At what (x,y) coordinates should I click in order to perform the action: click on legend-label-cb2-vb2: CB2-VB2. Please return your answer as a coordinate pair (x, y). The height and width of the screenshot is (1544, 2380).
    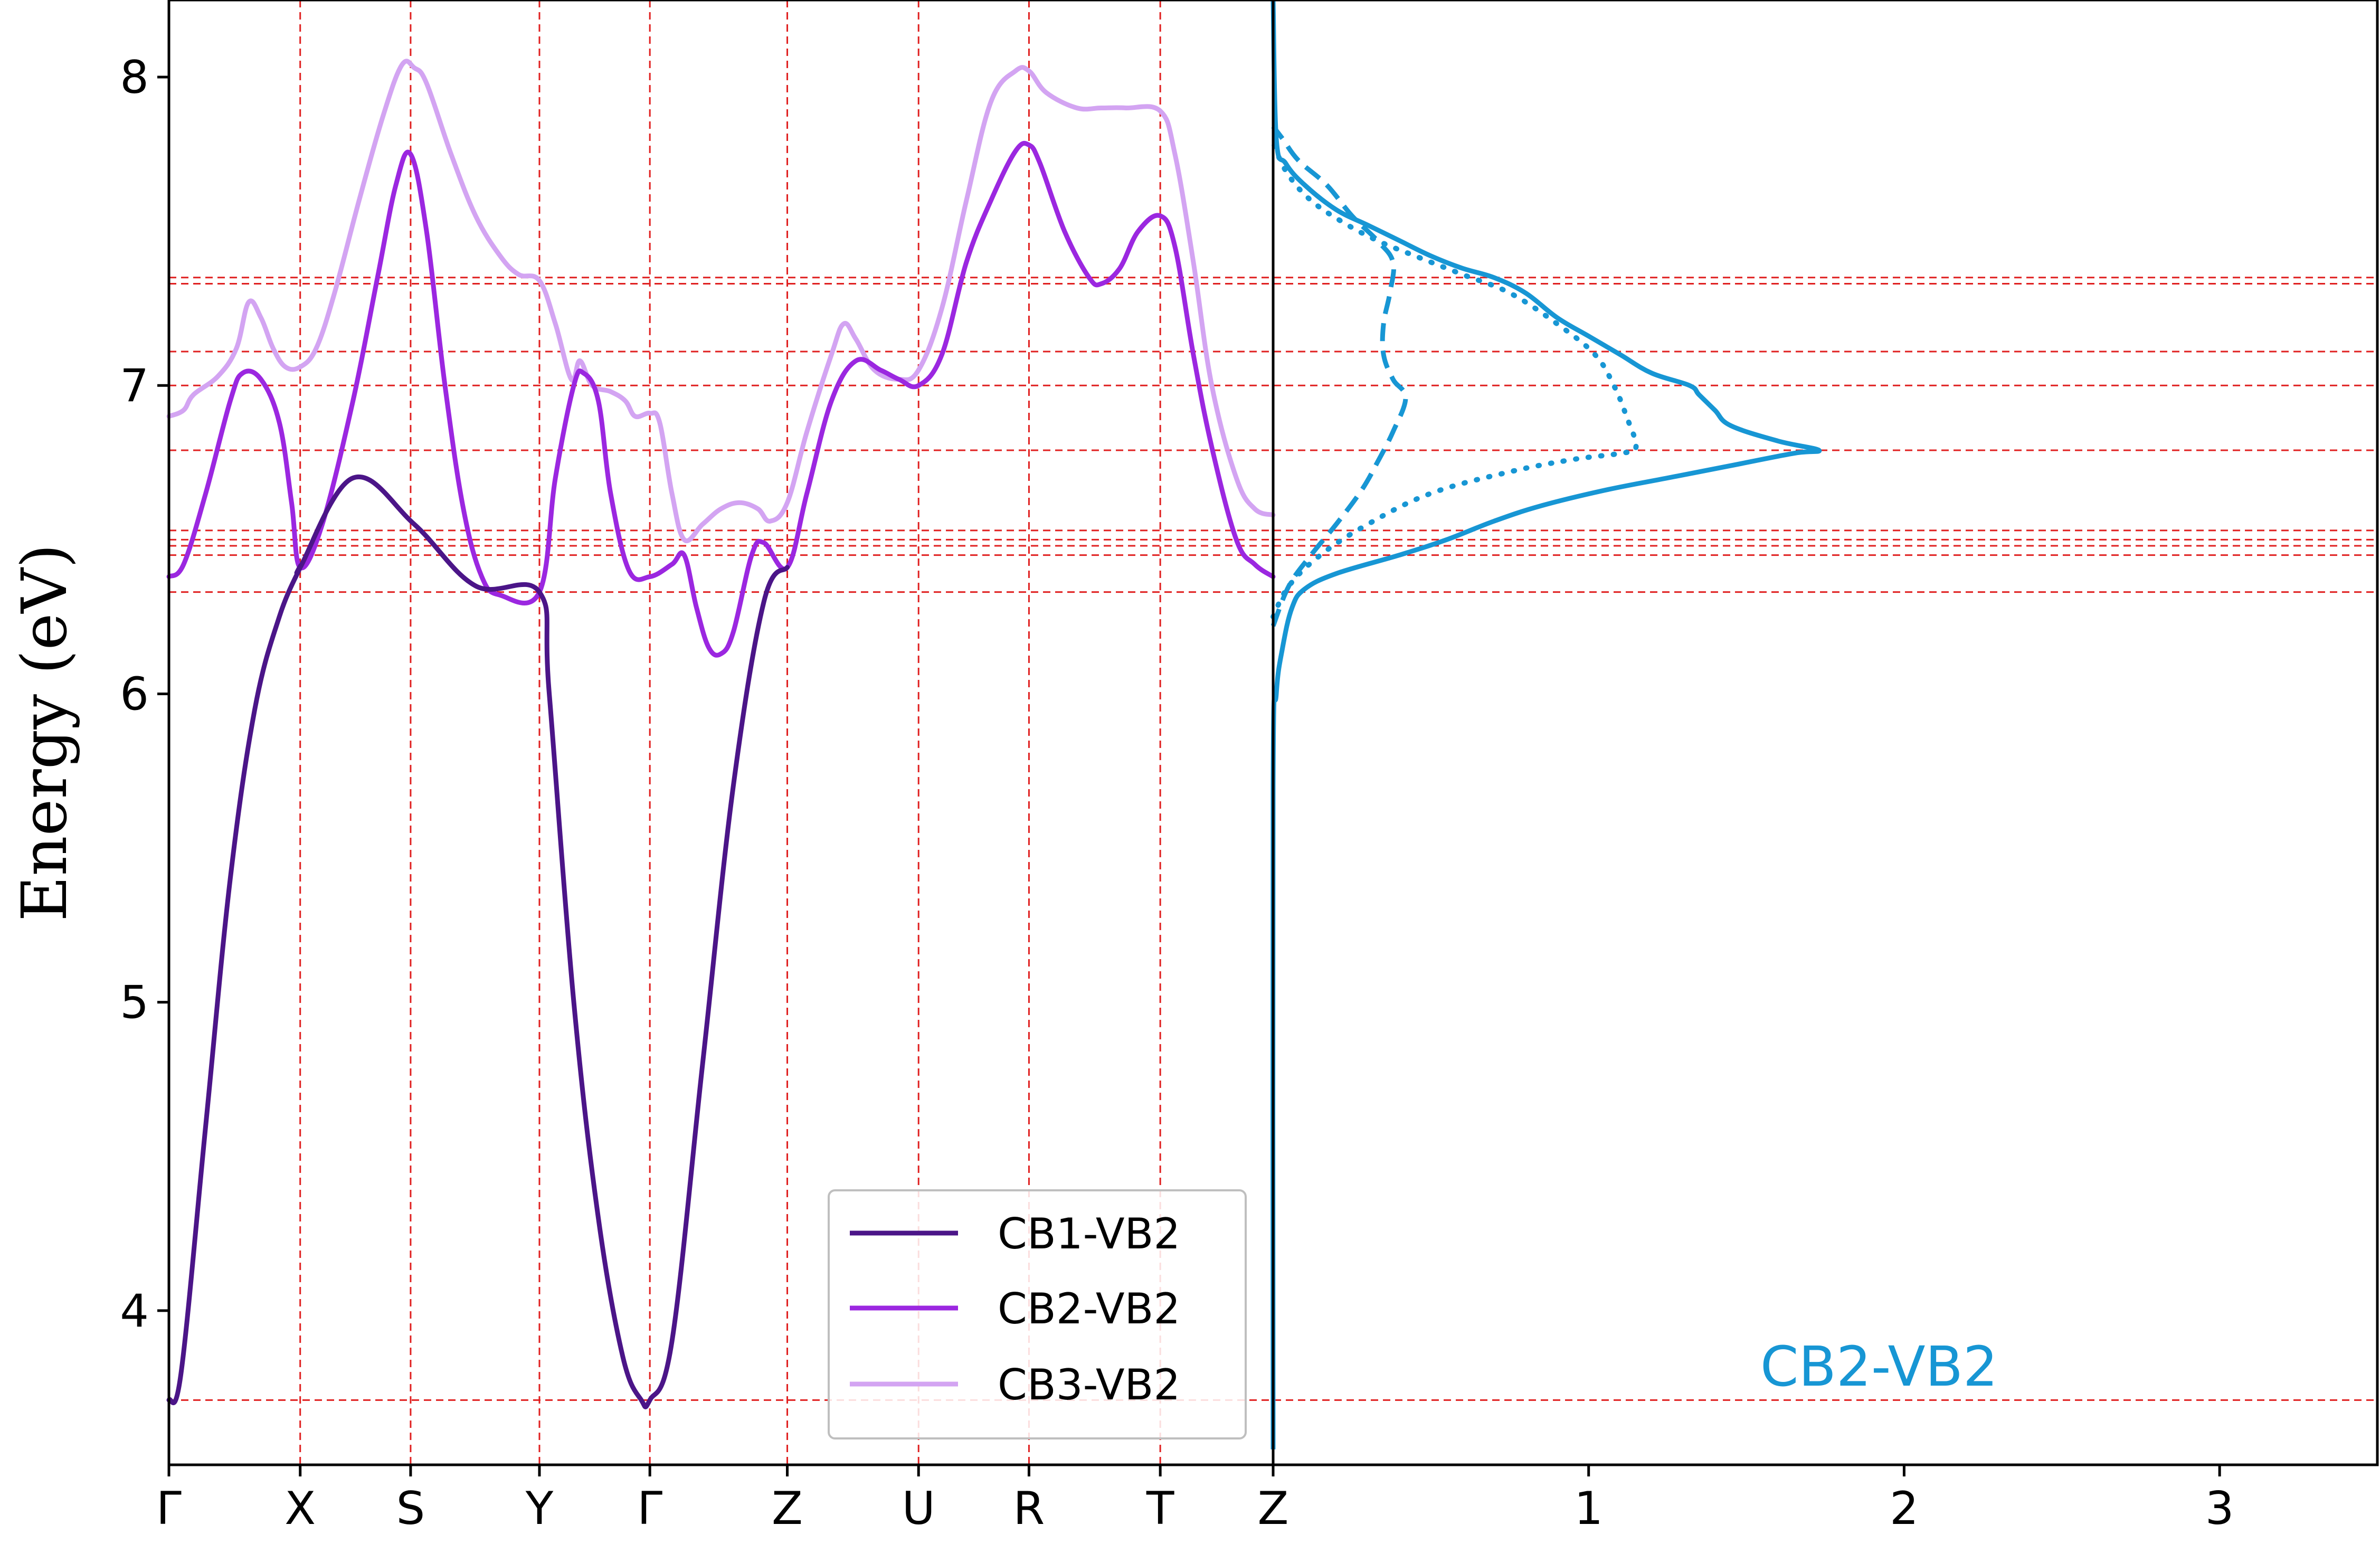
    Looking at the image, I should click on (1089, 1309).